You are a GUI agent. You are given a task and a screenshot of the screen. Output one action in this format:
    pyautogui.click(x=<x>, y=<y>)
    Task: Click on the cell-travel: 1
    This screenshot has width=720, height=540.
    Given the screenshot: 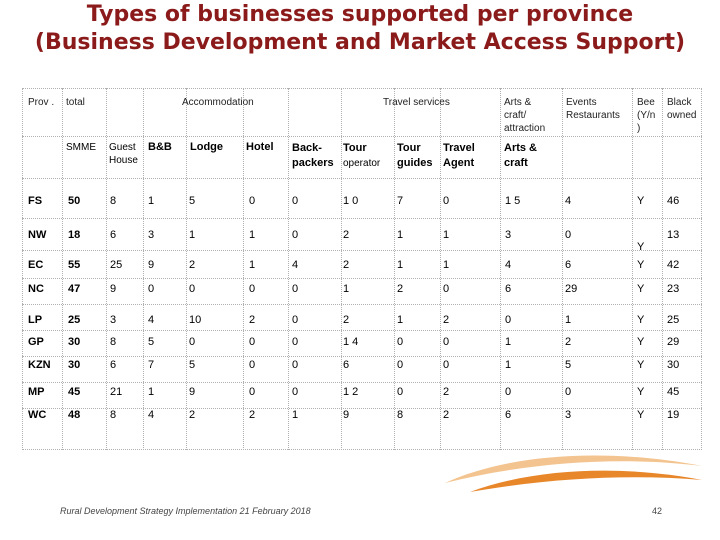 What is the action you would take?
    pyautogui.click(x=446, y=265)
    